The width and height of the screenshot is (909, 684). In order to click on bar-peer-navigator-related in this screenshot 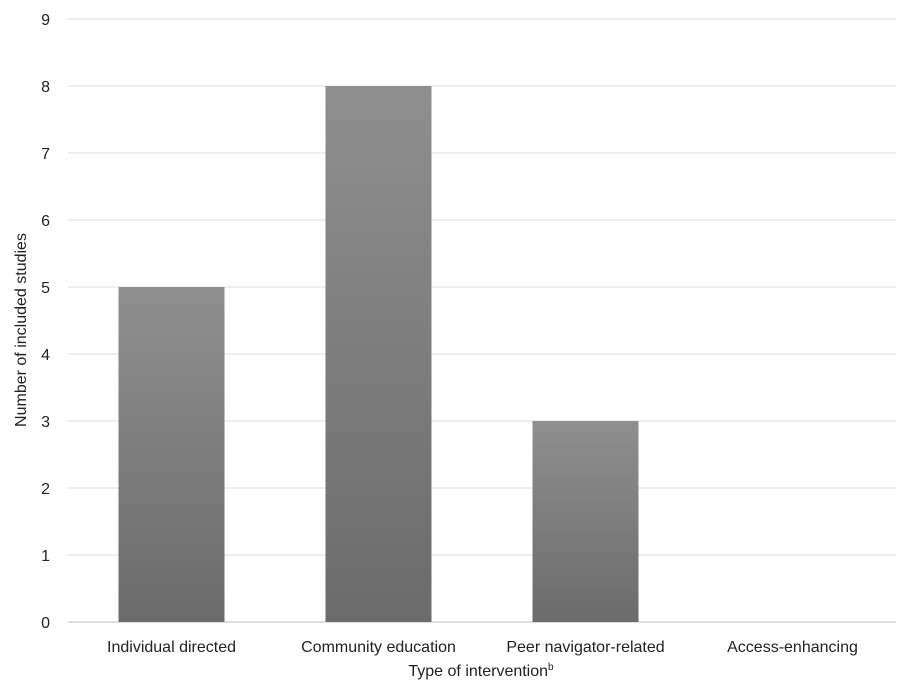, I will do `click(585, 521)`.